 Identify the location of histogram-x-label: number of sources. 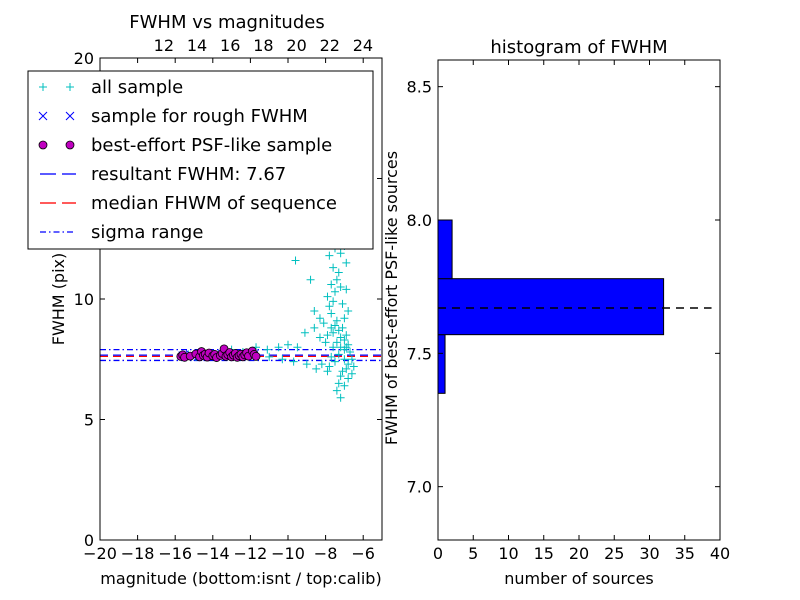
(579, 578).